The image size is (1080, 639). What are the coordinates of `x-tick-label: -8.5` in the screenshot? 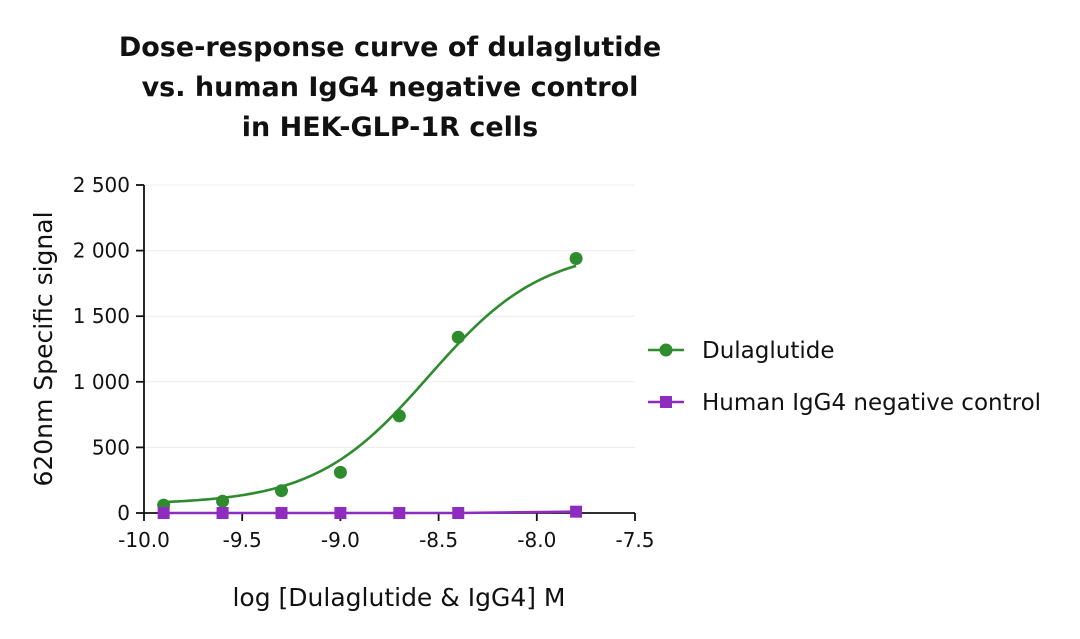 It's located at (438, 540).